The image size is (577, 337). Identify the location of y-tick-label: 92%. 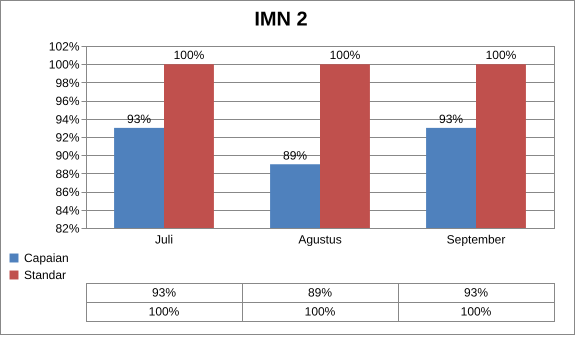
(67, 137).